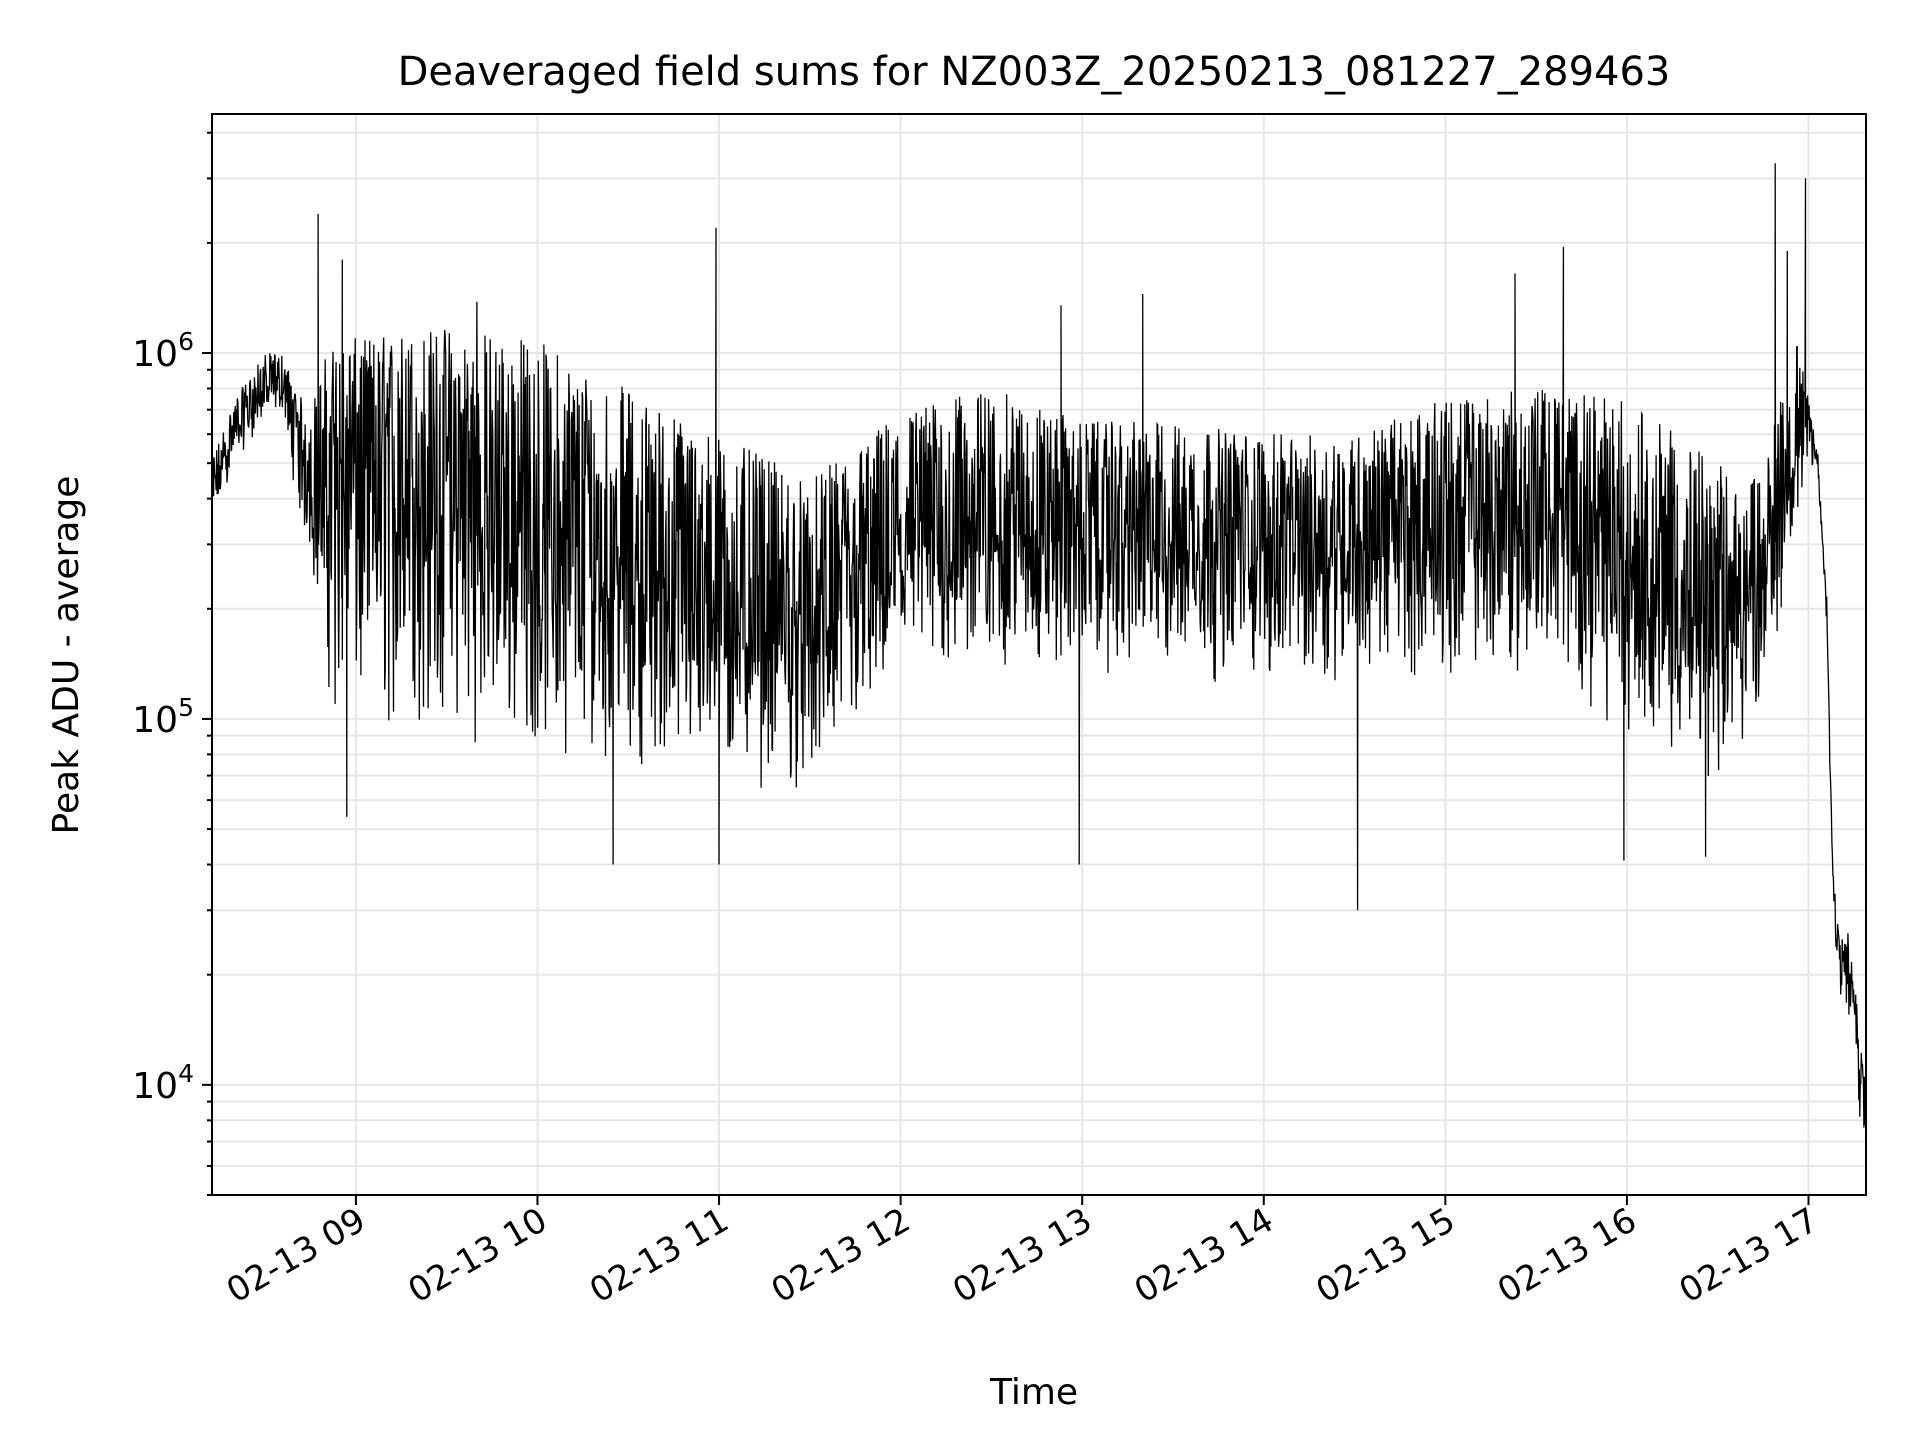 The image size is (1920, 1440). What do you see at coordinates (1033, 1392) in the screenshot?
I see `x-axis-label: Time` at bounding box center [1033, 1392].